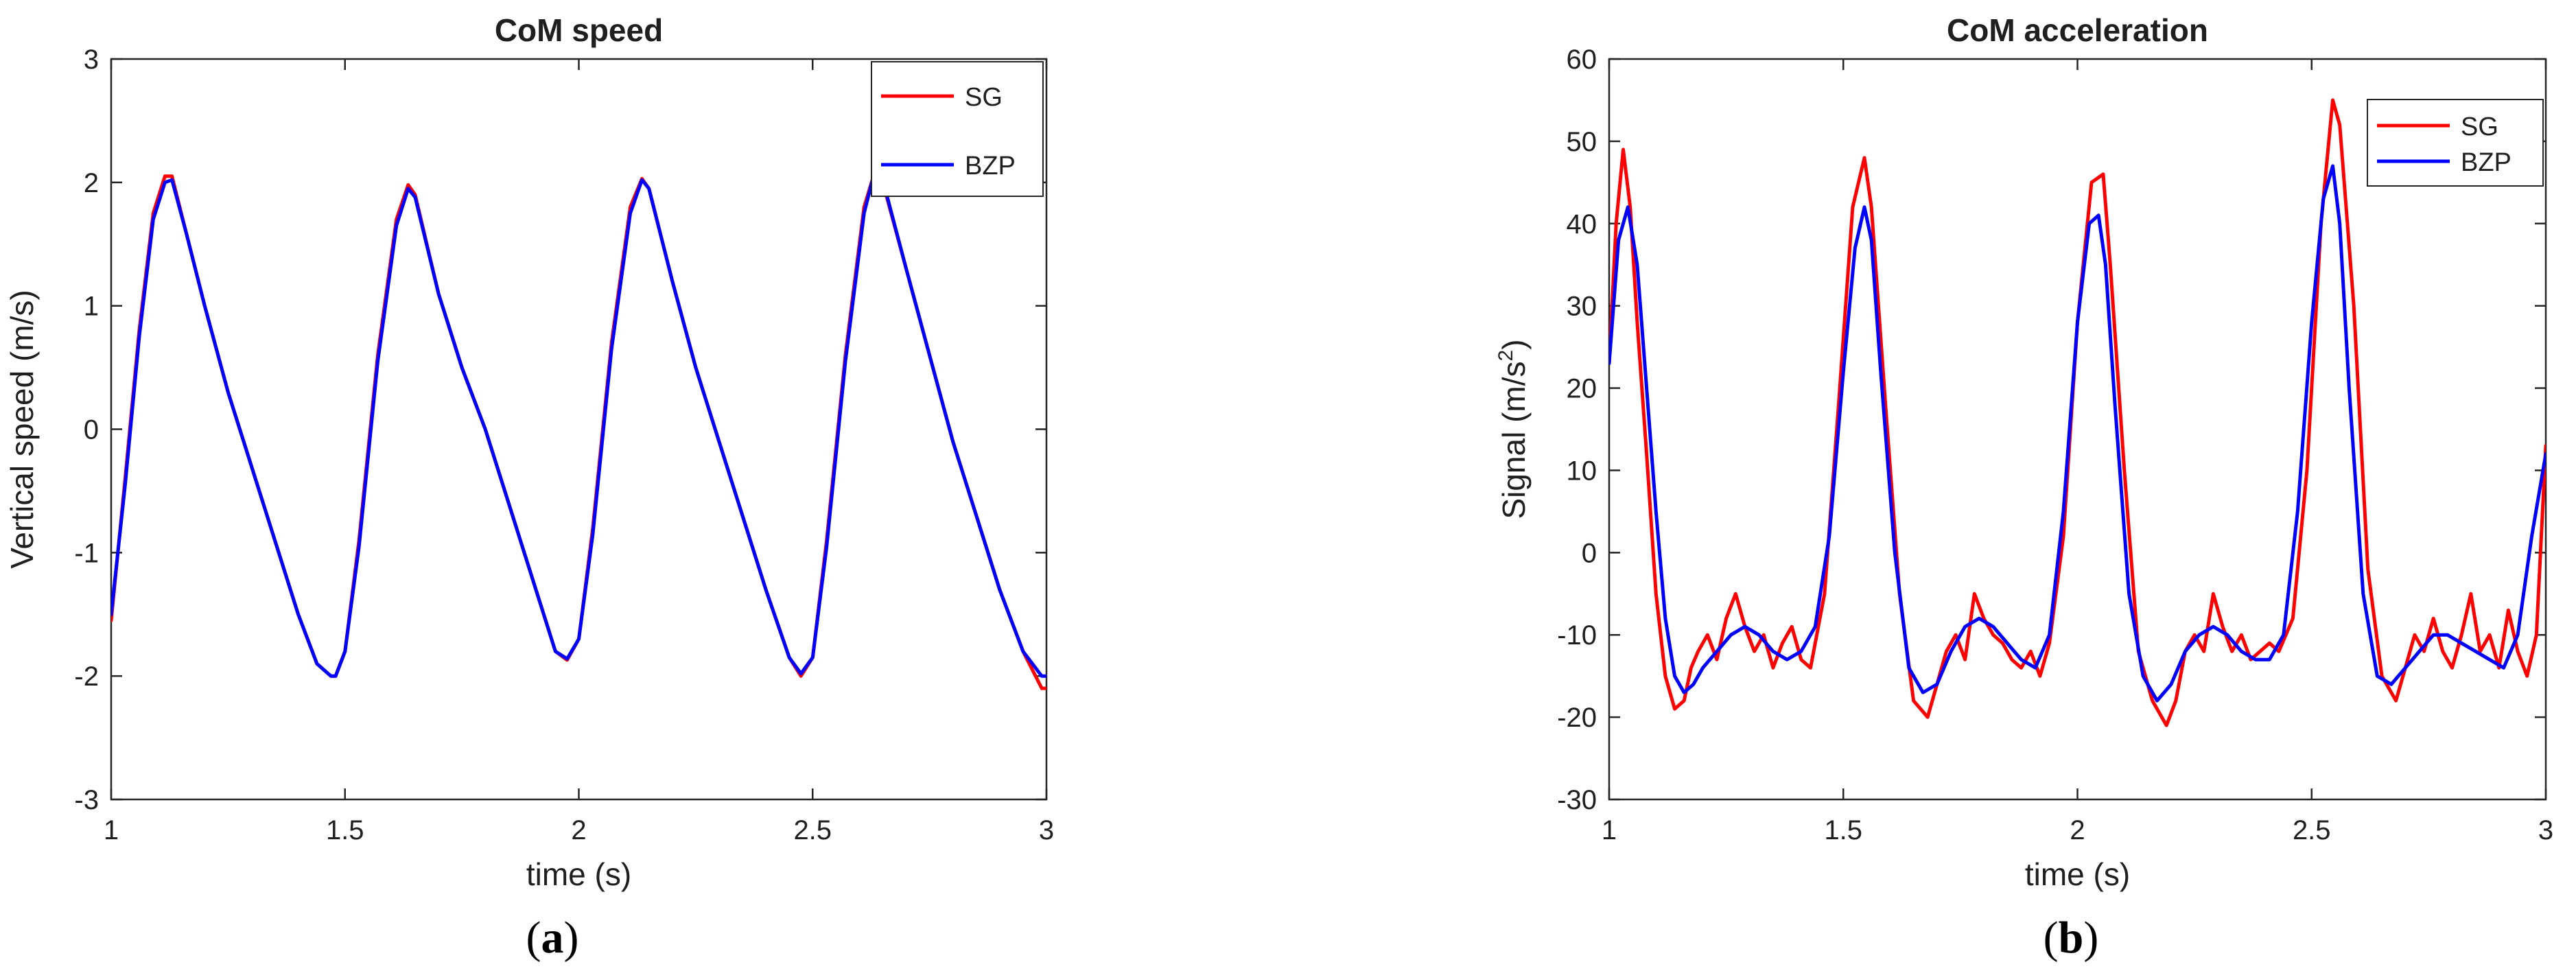 This screenshot has width=2576, height=971. I want to click on y-tick-label: -2, so click(86, 677).